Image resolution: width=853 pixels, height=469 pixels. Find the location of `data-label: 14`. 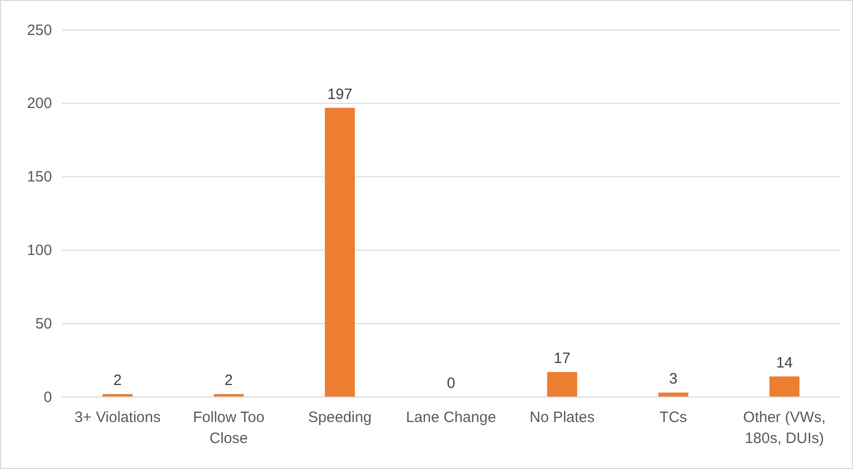

data-label: 14 is located at coordinates (784, 363).